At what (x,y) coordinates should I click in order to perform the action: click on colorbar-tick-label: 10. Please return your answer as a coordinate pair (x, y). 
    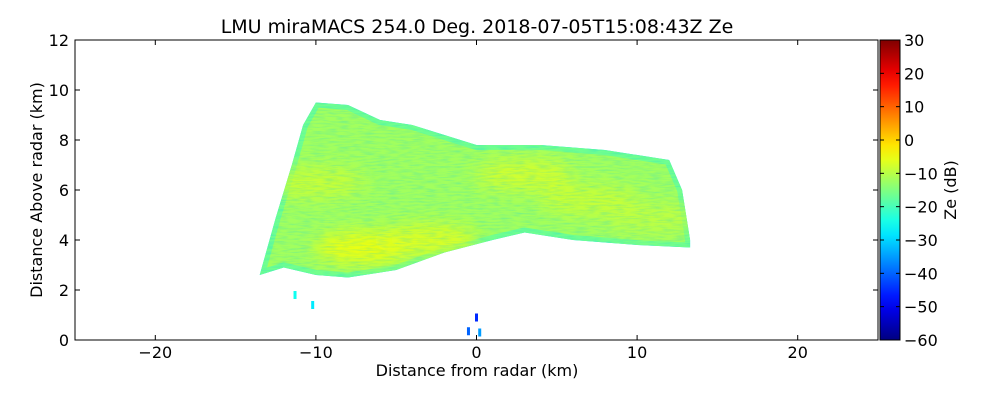
    Looking at the image, I should click on (914, 107).